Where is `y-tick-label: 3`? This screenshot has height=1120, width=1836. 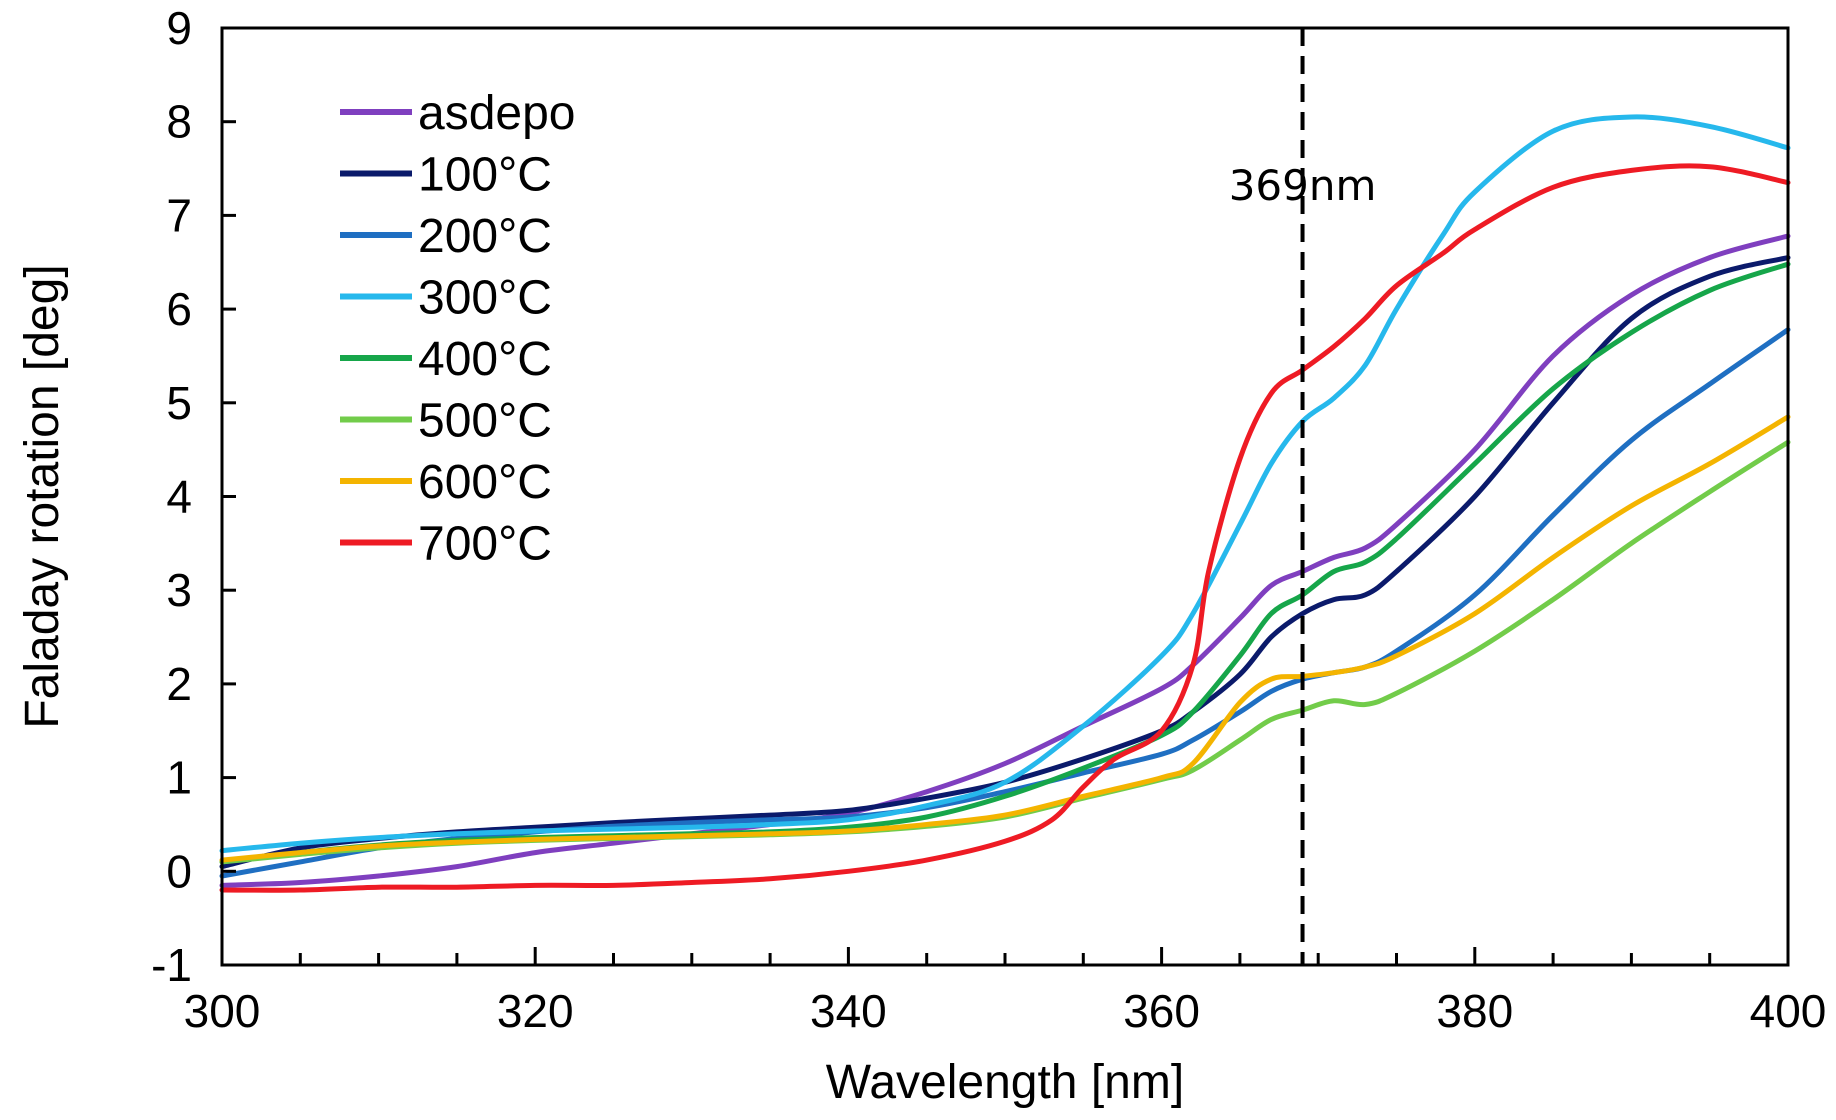 y-tick-label: 3 is located at coordinates (179, 590).